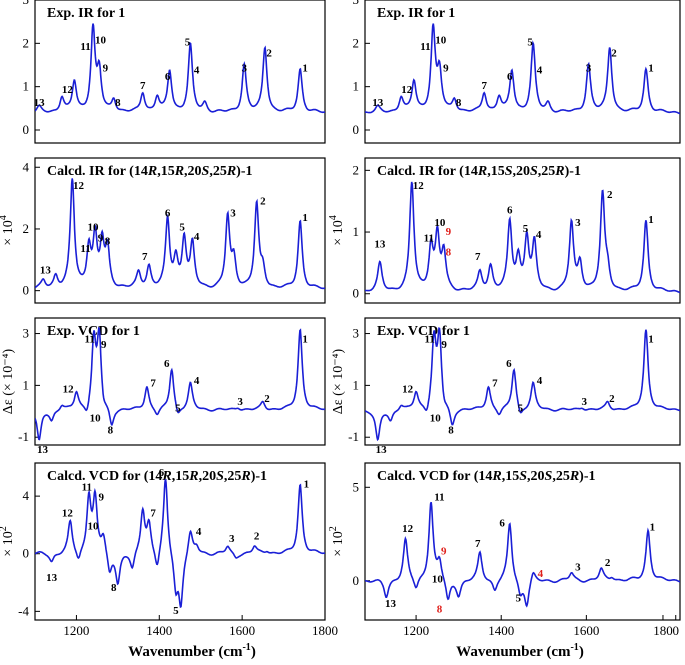  I want to click on y-axis-label: × 102, so click(337, 541).